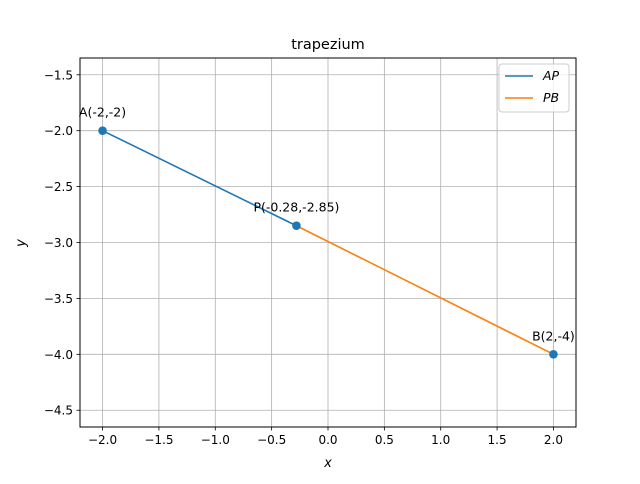  What do you see at coordinates (215, 440) in the screenshot?
I see `x-tick-label: −1.0` at bounding box center [215, 440].